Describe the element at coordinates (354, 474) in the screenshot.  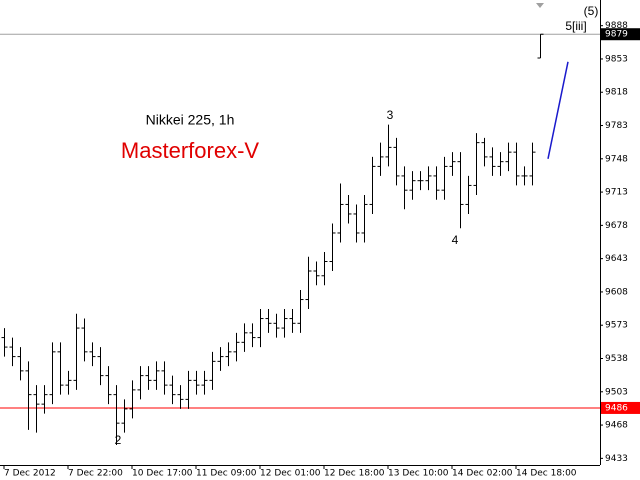
I see `x-tick-label: 12 Dec 18:00` at that location.